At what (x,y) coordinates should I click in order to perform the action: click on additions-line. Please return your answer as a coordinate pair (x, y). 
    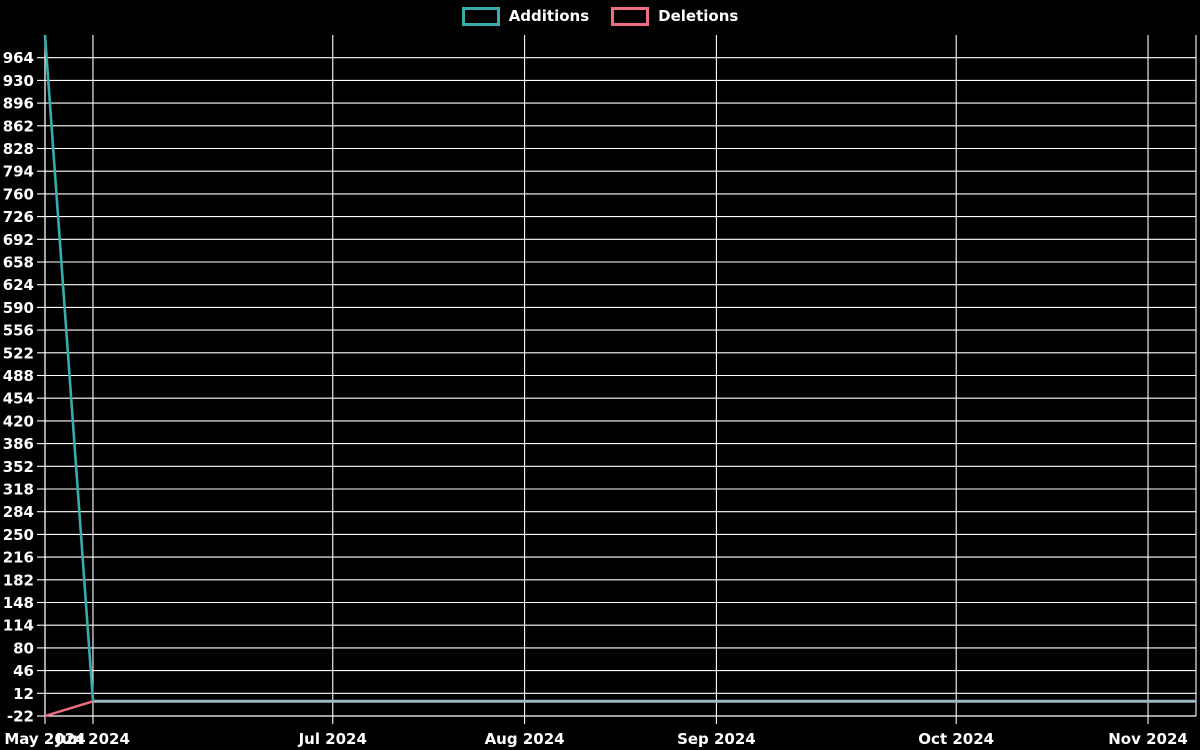
    Looking at the image, I should click on (69, 368).